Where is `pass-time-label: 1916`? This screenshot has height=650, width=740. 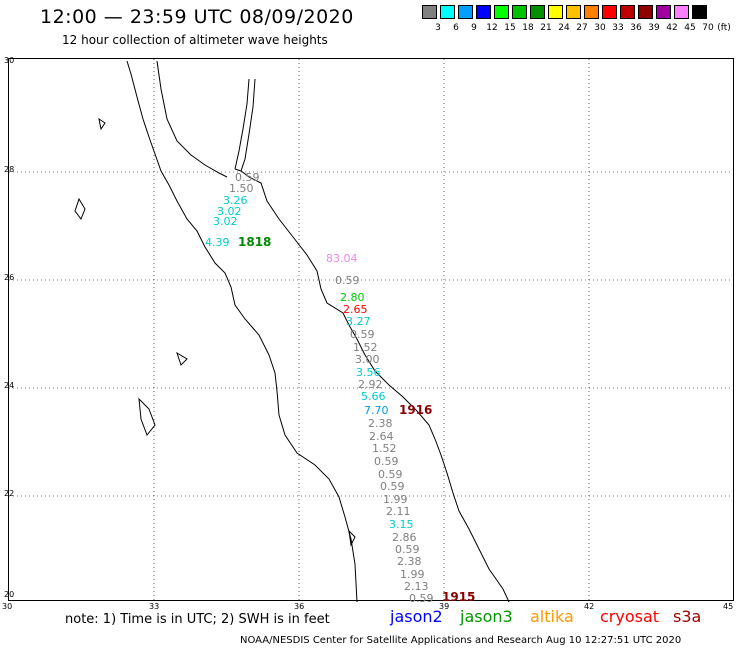
pass-time-label: 1916 is located at coordinates (416, 410).